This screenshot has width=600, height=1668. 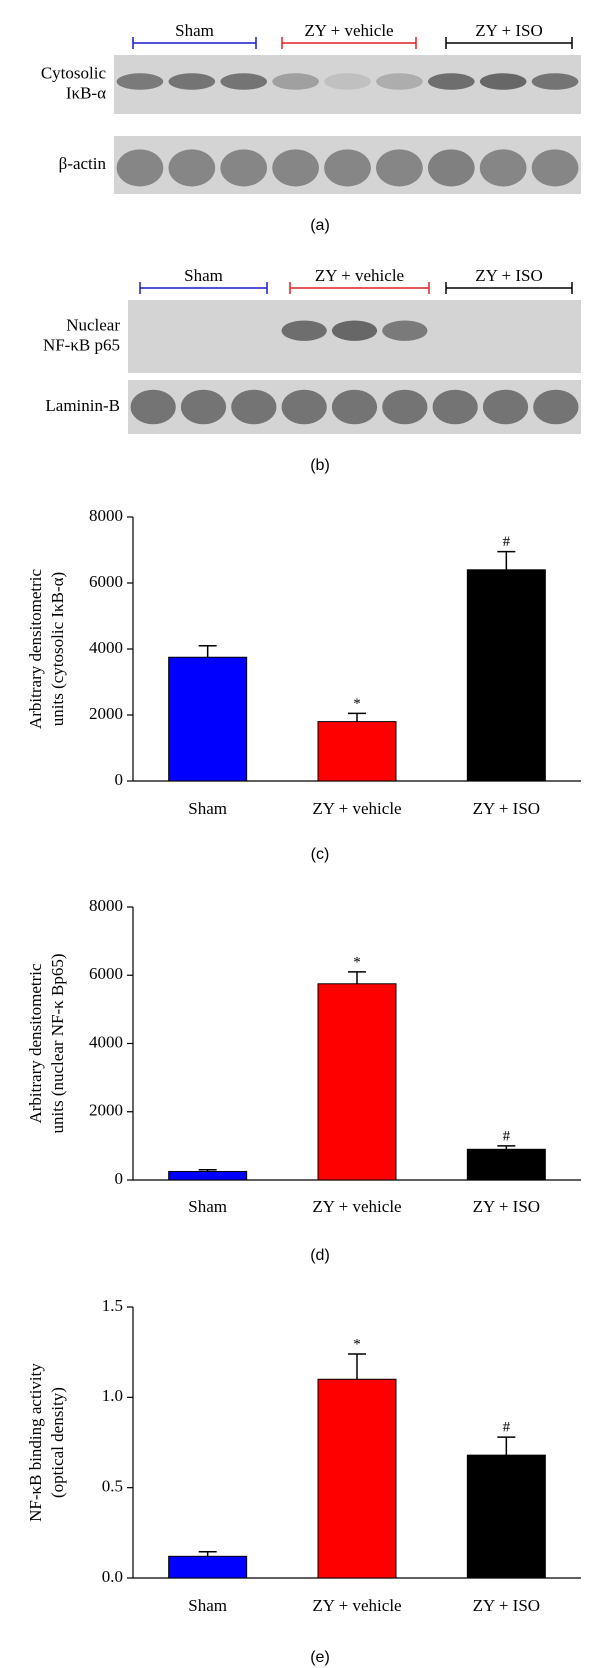 I want to click on y-tick-label: 0.0, so click(x=112, y=1576).